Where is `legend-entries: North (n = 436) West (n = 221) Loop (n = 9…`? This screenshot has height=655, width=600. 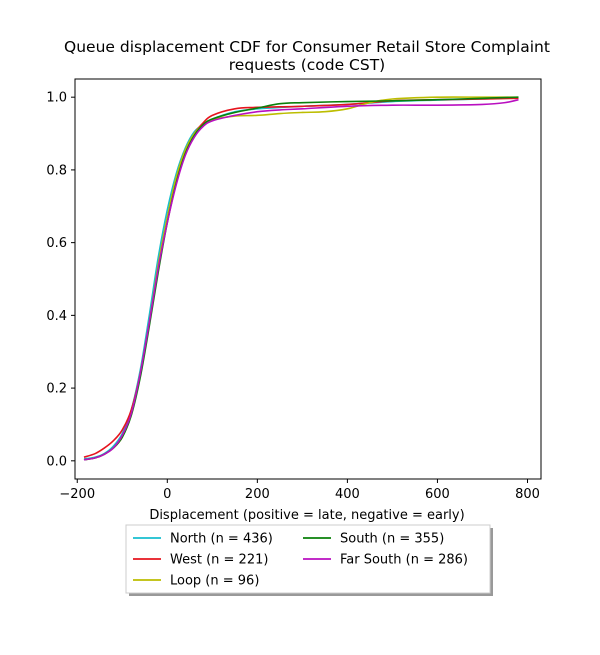 legend-entries: North (n = 436) West (n = 221) Loop (n = 9… is located at coordinates (300, 560).